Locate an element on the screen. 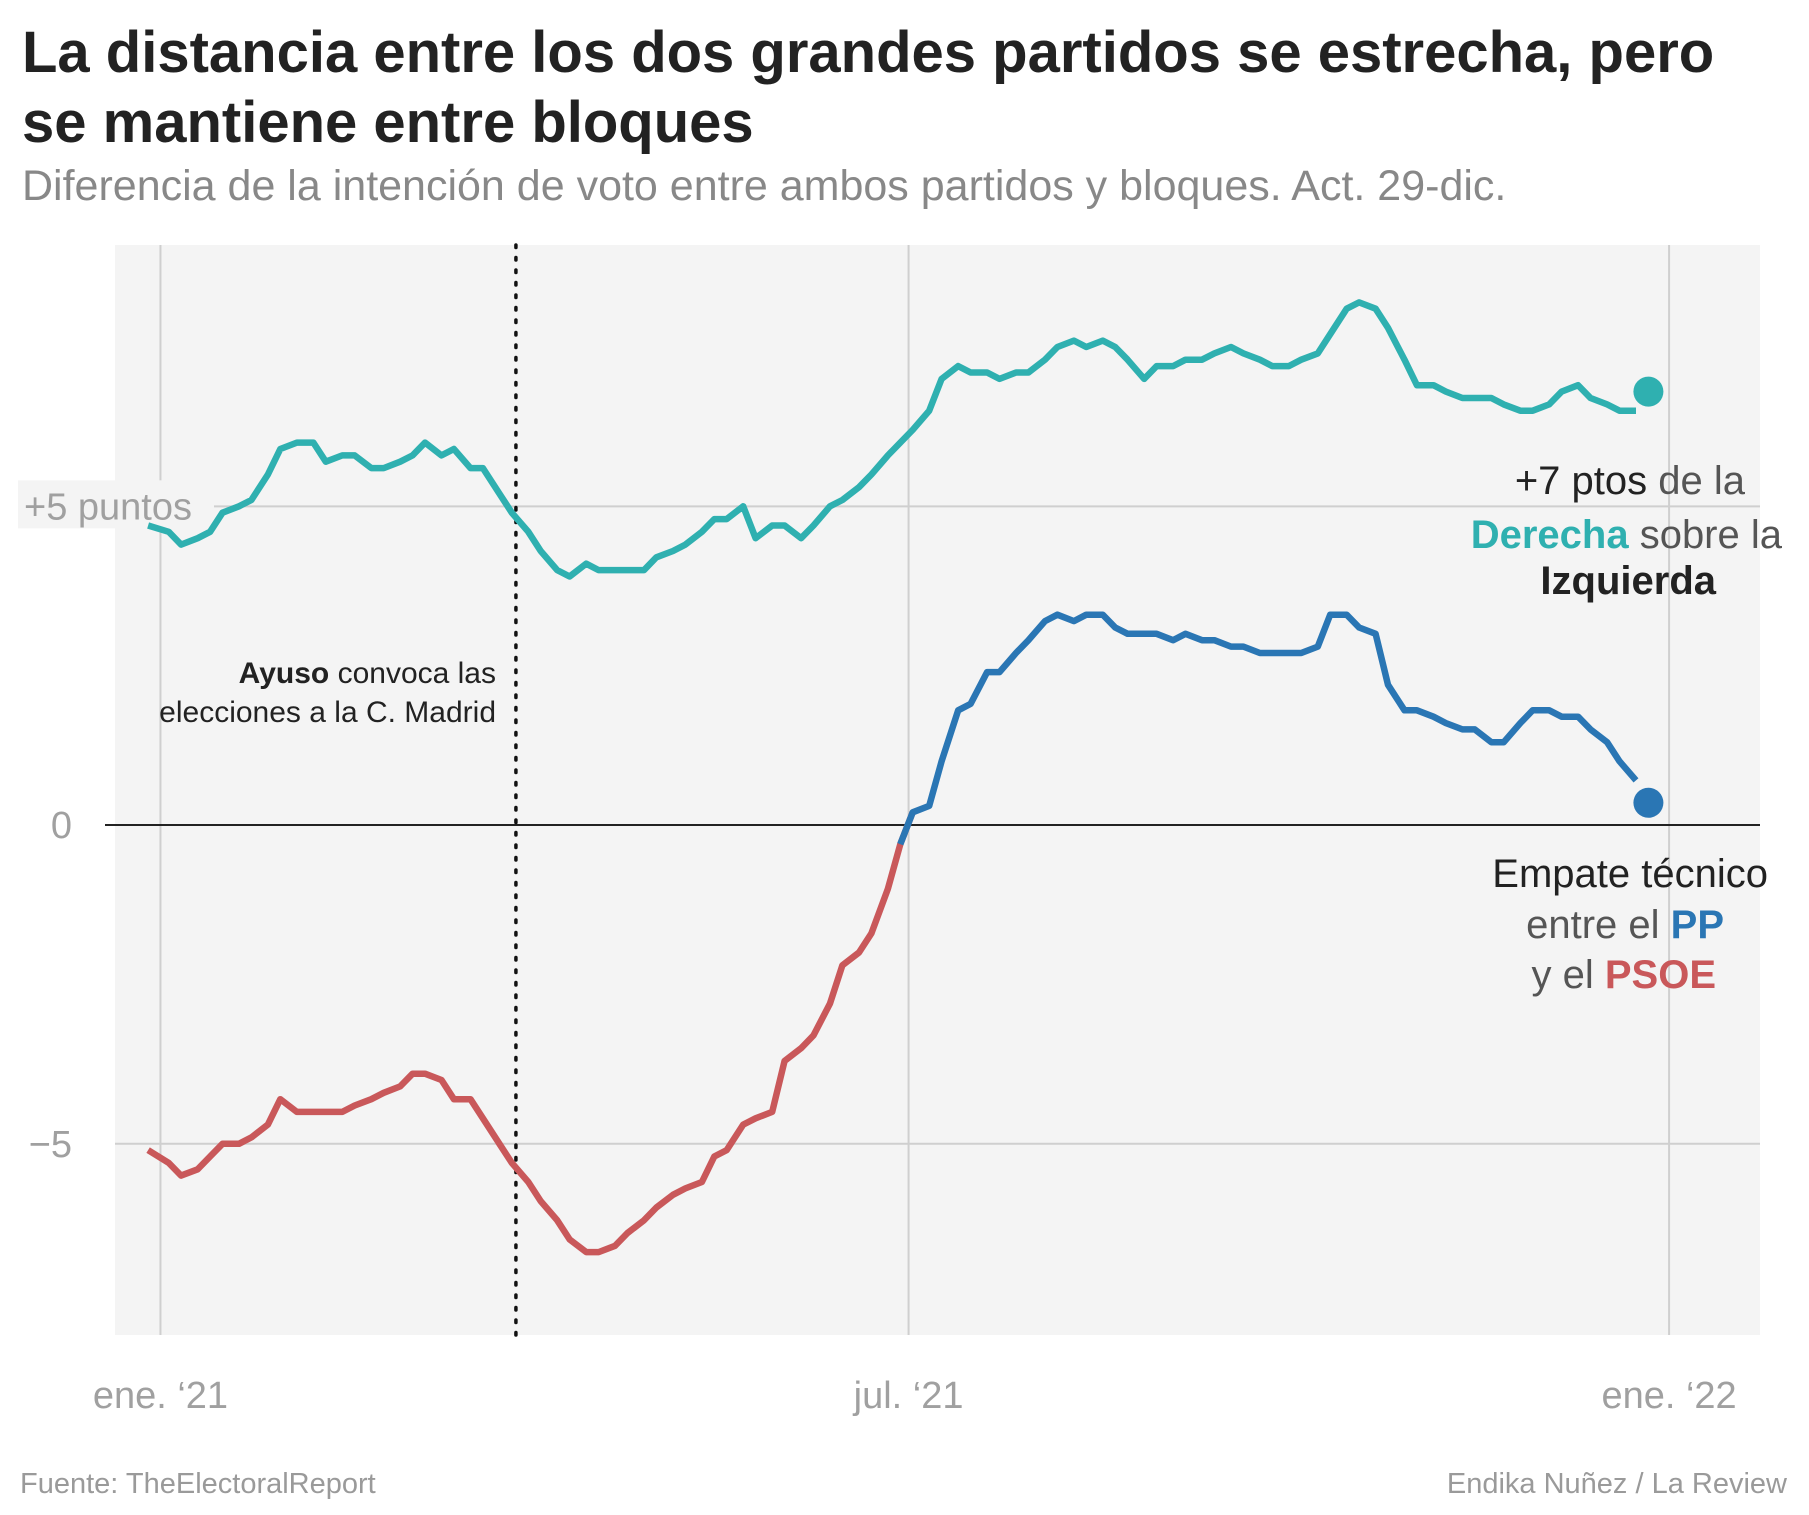  x-tick-label: ene. ‘22 is located at coordinates (1668, 1396).